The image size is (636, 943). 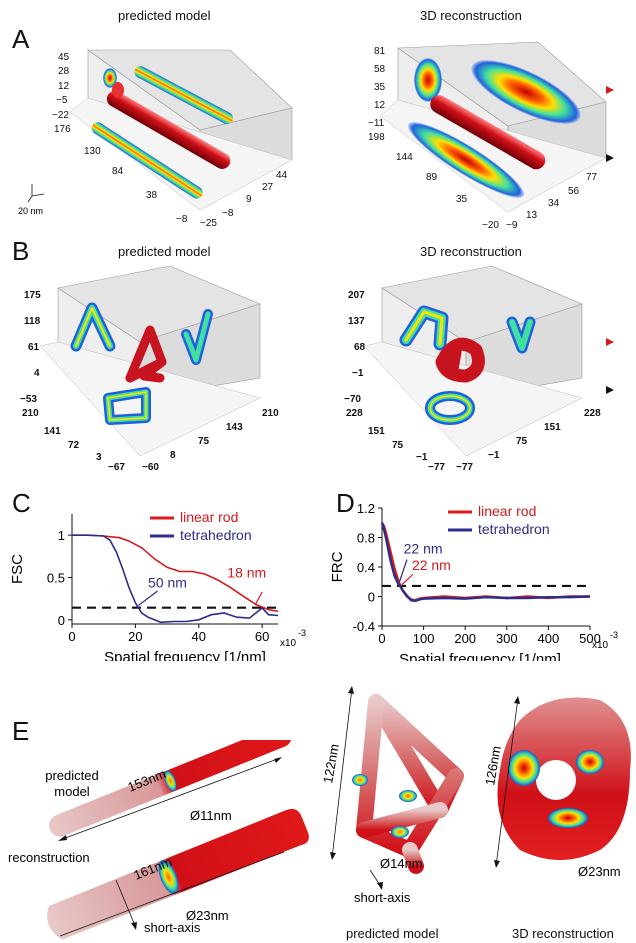 I want to click on tick-label: 144, so click(x=404, y=157).